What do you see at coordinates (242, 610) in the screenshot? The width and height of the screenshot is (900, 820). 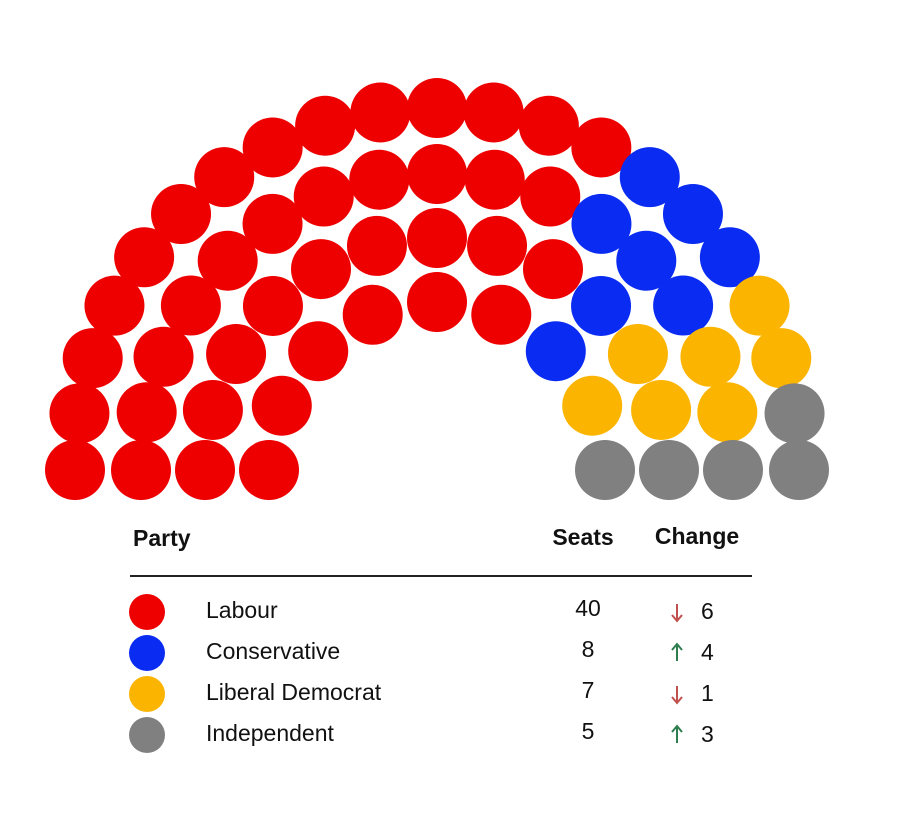 I see `party-name: Labour` at bounding box center [242, 610].